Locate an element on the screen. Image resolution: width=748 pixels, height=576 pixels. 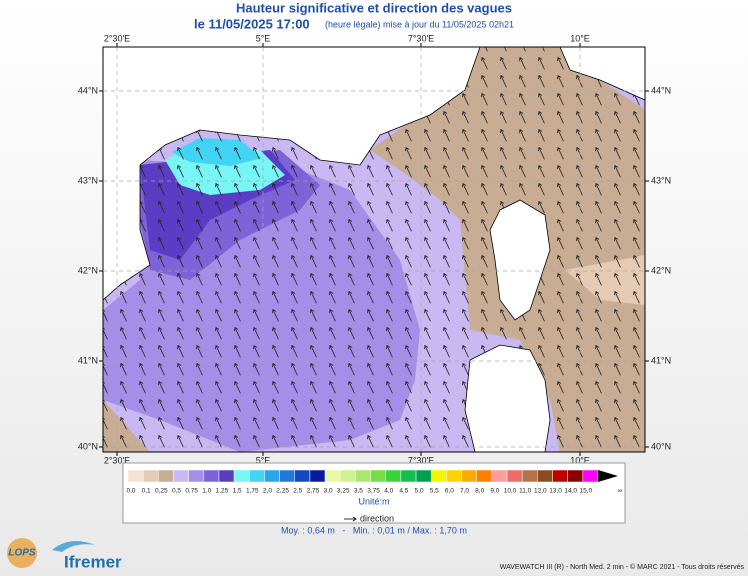
scale-label: 3,0 is located at coordinates (328, 491).